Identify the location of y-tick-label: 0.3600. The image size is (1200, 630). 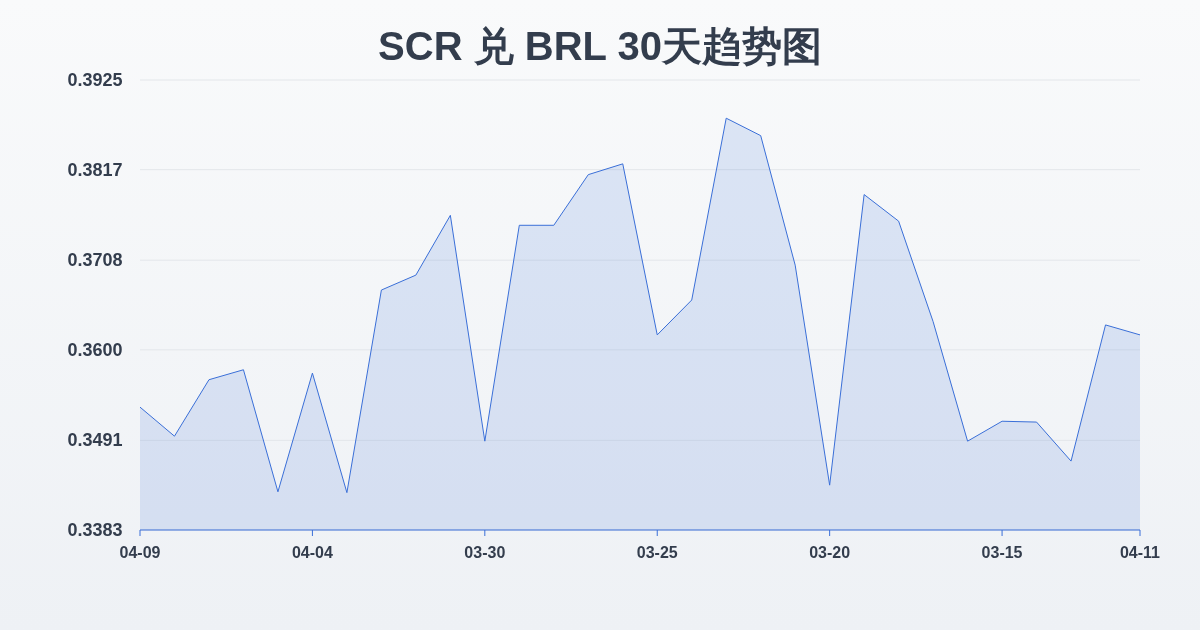
(95, 349).